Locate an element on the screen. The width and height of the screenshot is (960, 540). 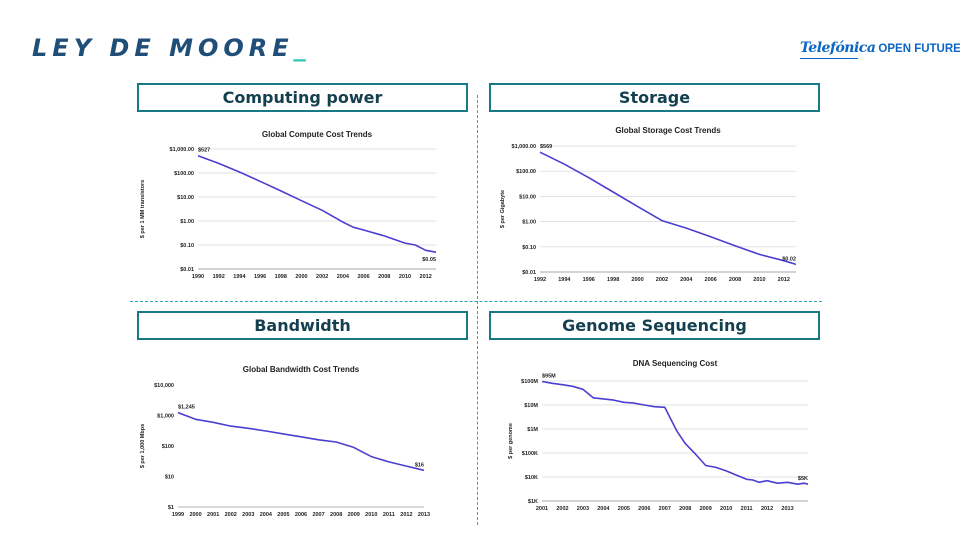
telefonica-logo: Telefónica OPEN FUTURE is located at coordinates (880, 49).